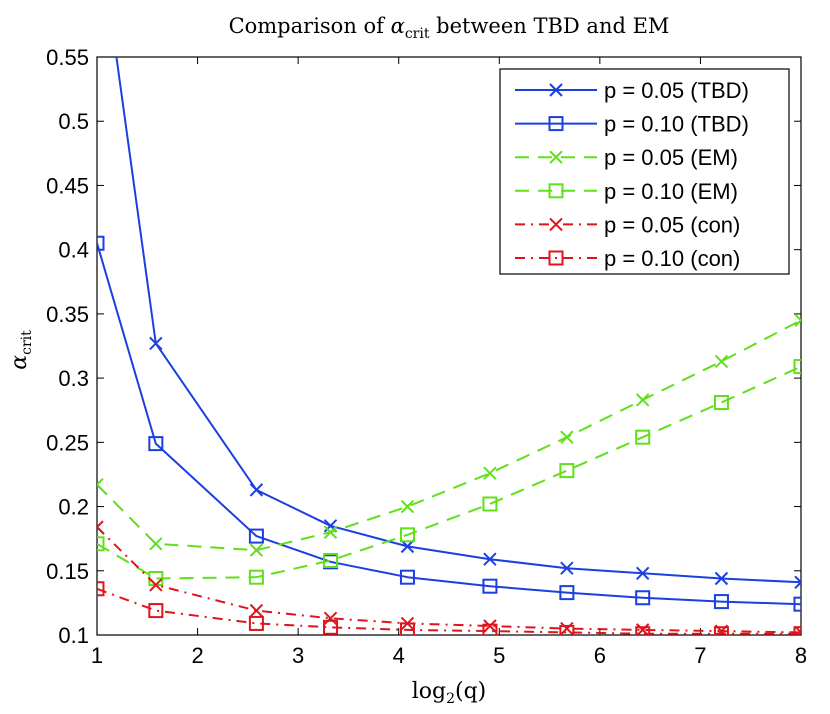 This screenshot has height=714, width=830. What do you see at coordinates (21, 350) in the screenshot?
I see `y-axis-label: αcrit` at bounding box center [21, 350].